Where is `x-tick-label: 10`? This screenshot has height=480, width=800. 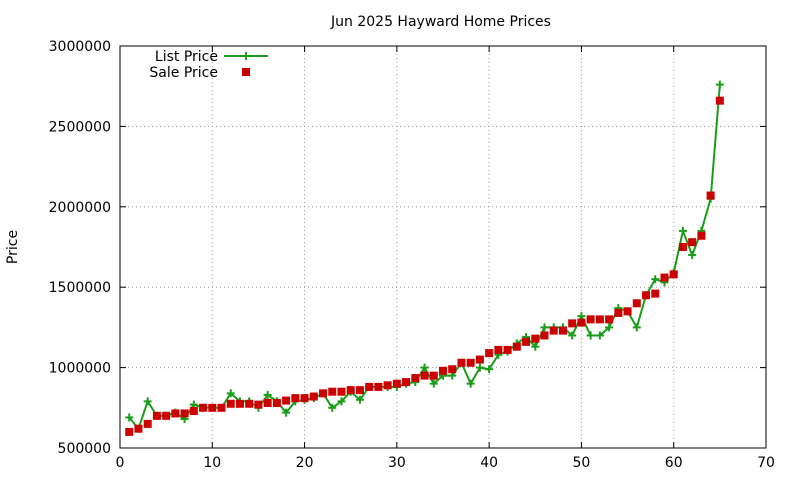 x-tick-label: 10 is located at coordinates (212, 463).